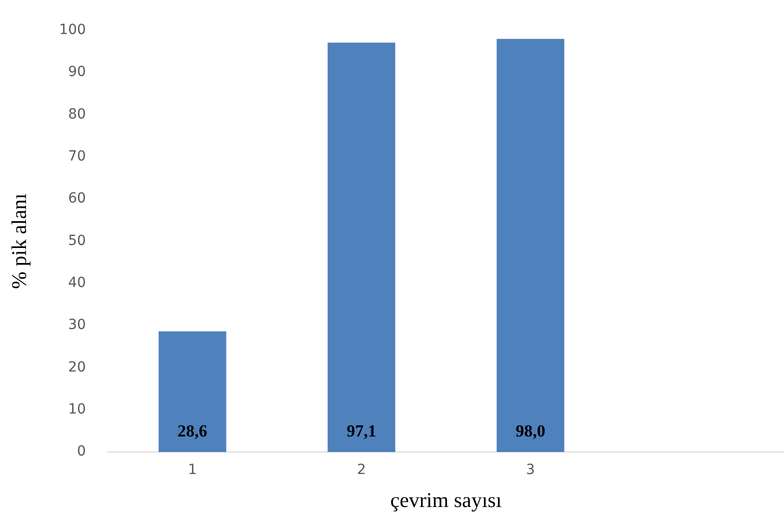  What do you see at coordinates (77, 114) in the screenshot?
I see `y-tick-label: 80` at bounding box center [77, 114].